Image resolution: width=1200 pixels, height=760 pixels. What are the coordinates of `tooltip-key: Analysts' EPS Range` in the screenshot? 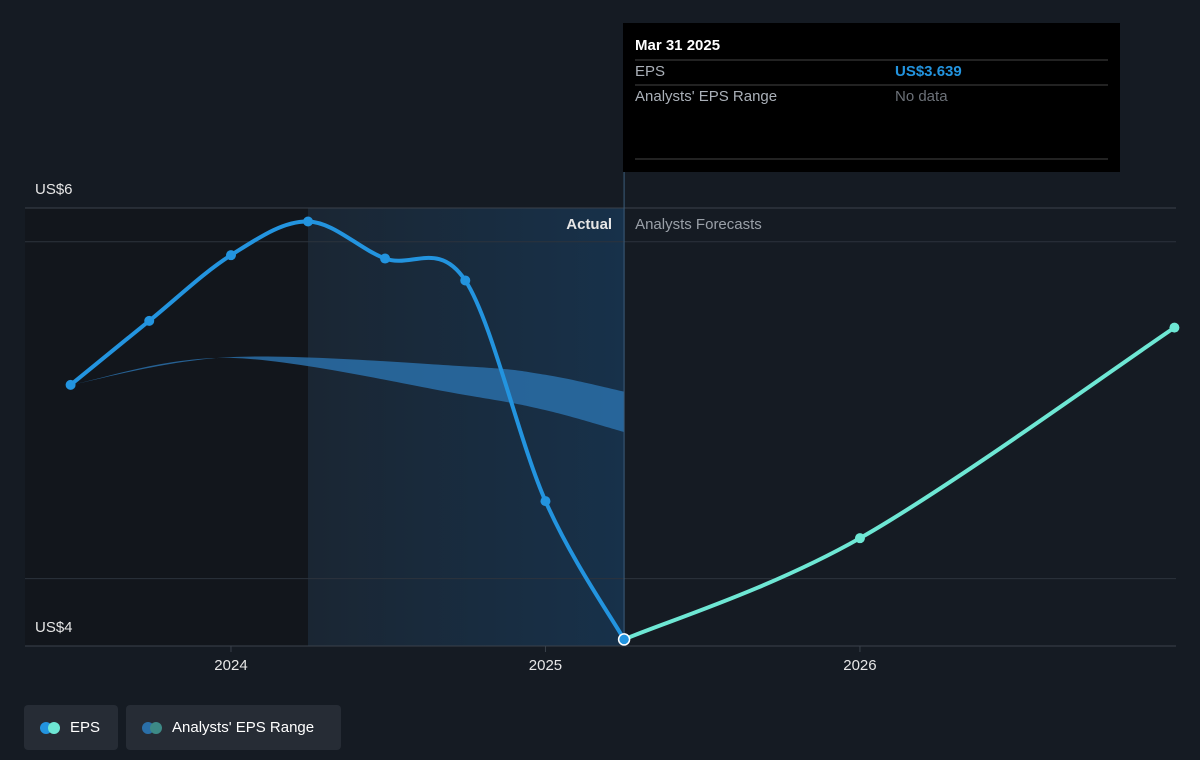 It's located at (706, 96).